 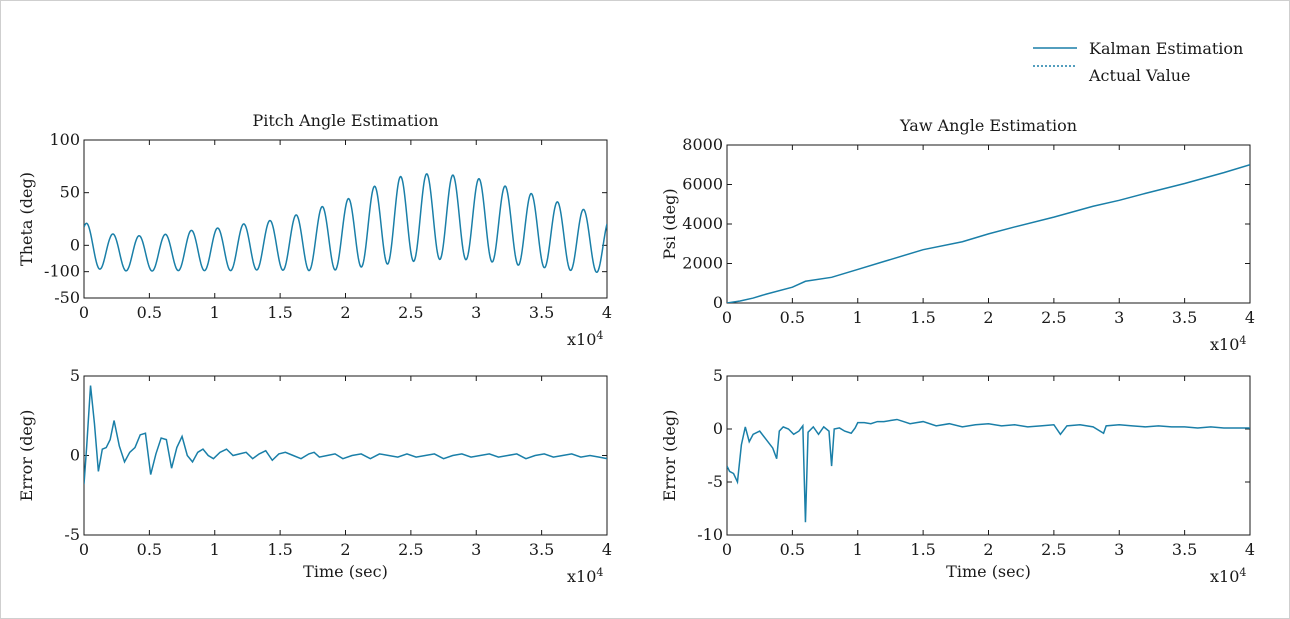 What do you see at coordinates (345, 223) in the screenshot?
I see `series-line-pitch` at bounding box center [345, 223].